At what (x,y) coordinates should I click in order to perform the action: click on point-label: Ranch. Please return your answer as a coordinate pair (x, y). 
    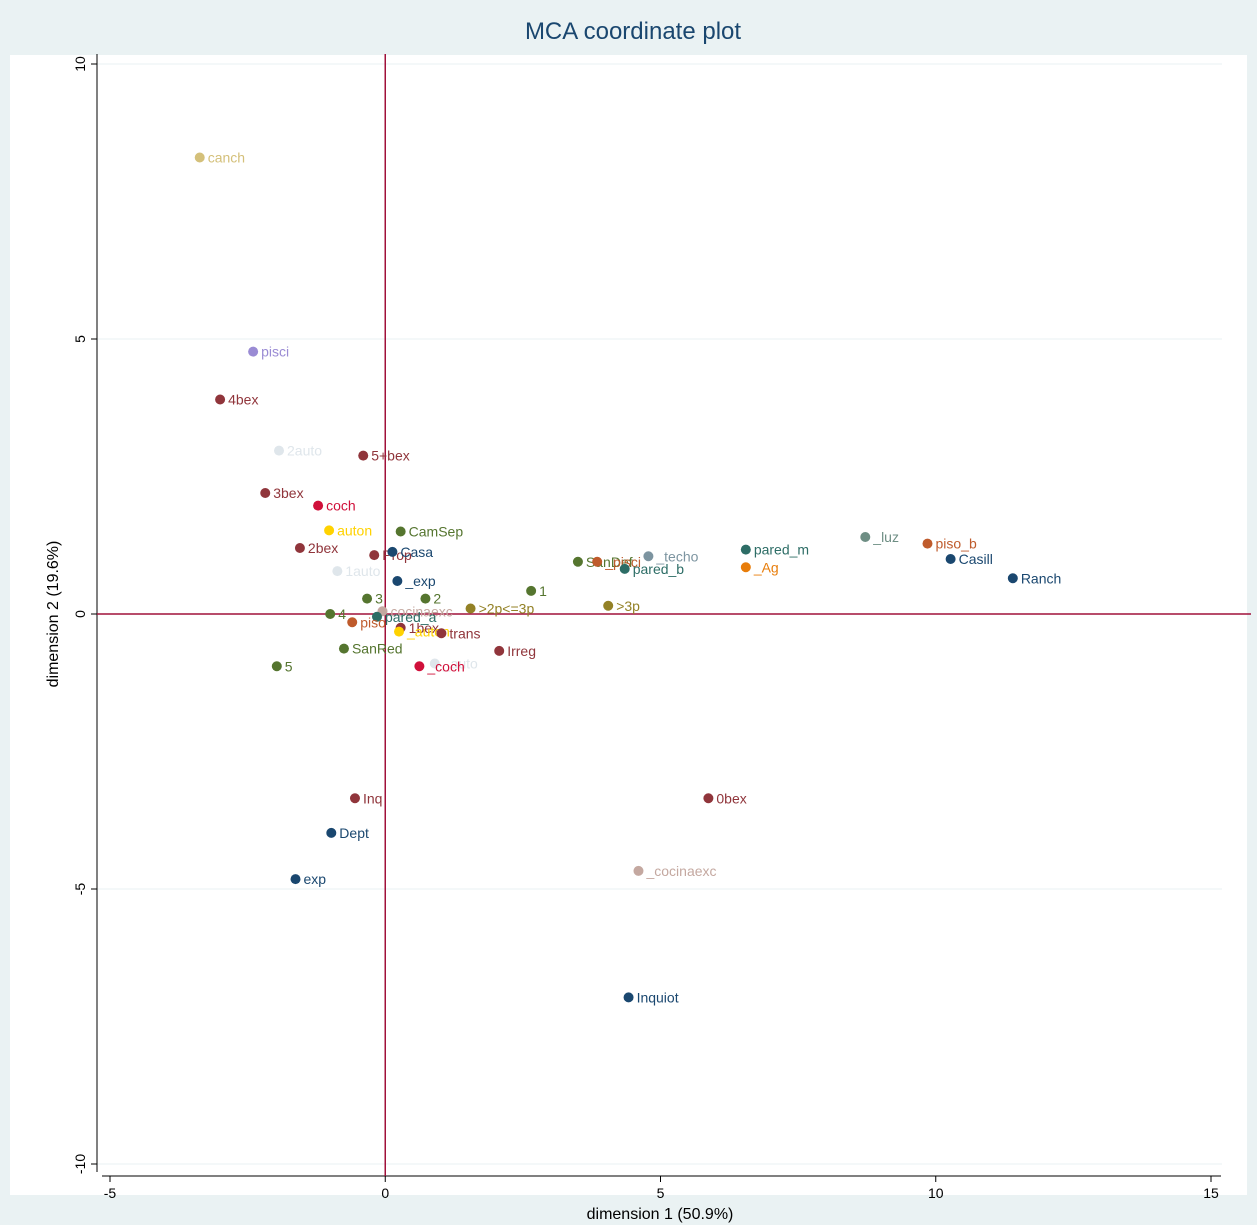
    Looking at the image, I should click on (1041, 578).